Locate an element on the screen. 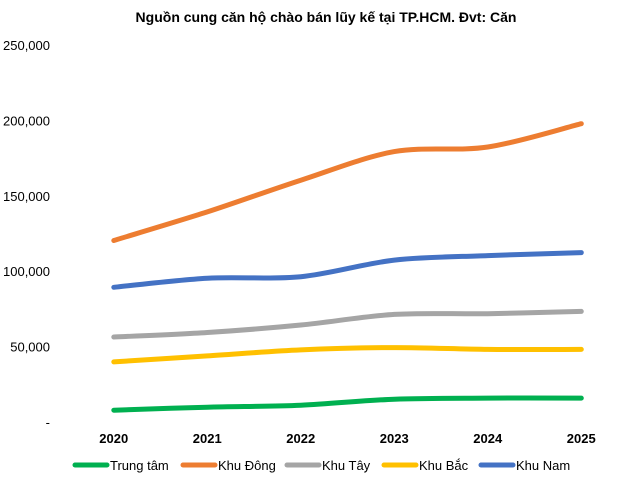 The width and height of the screenshot is (632, 491). legend-label: Trung tâm is located at coordinates (139, 465).